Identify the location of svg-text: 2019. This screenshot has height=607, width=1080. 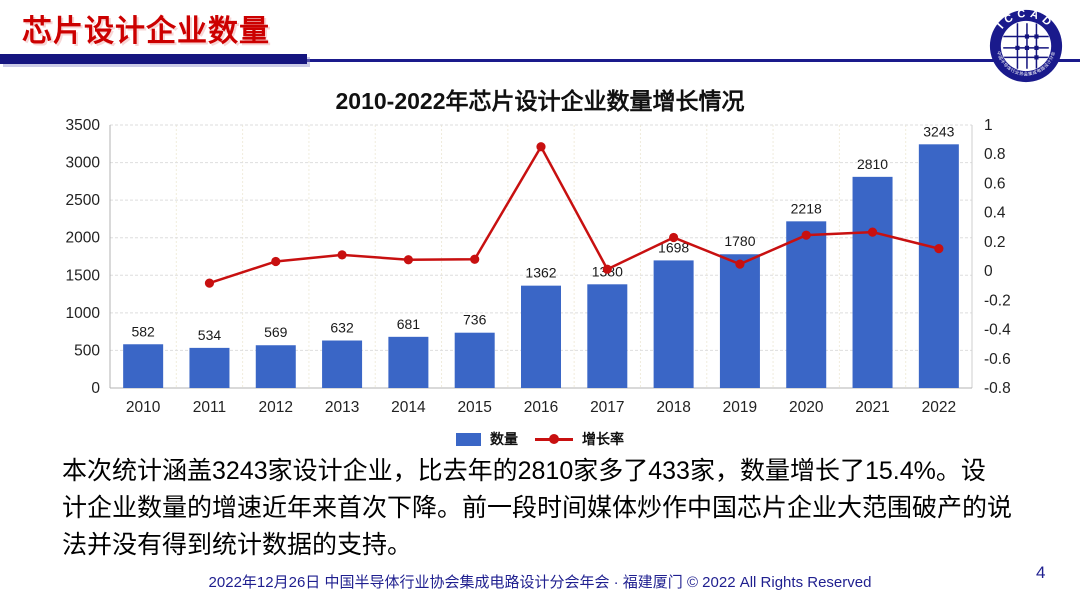
(740, 407).